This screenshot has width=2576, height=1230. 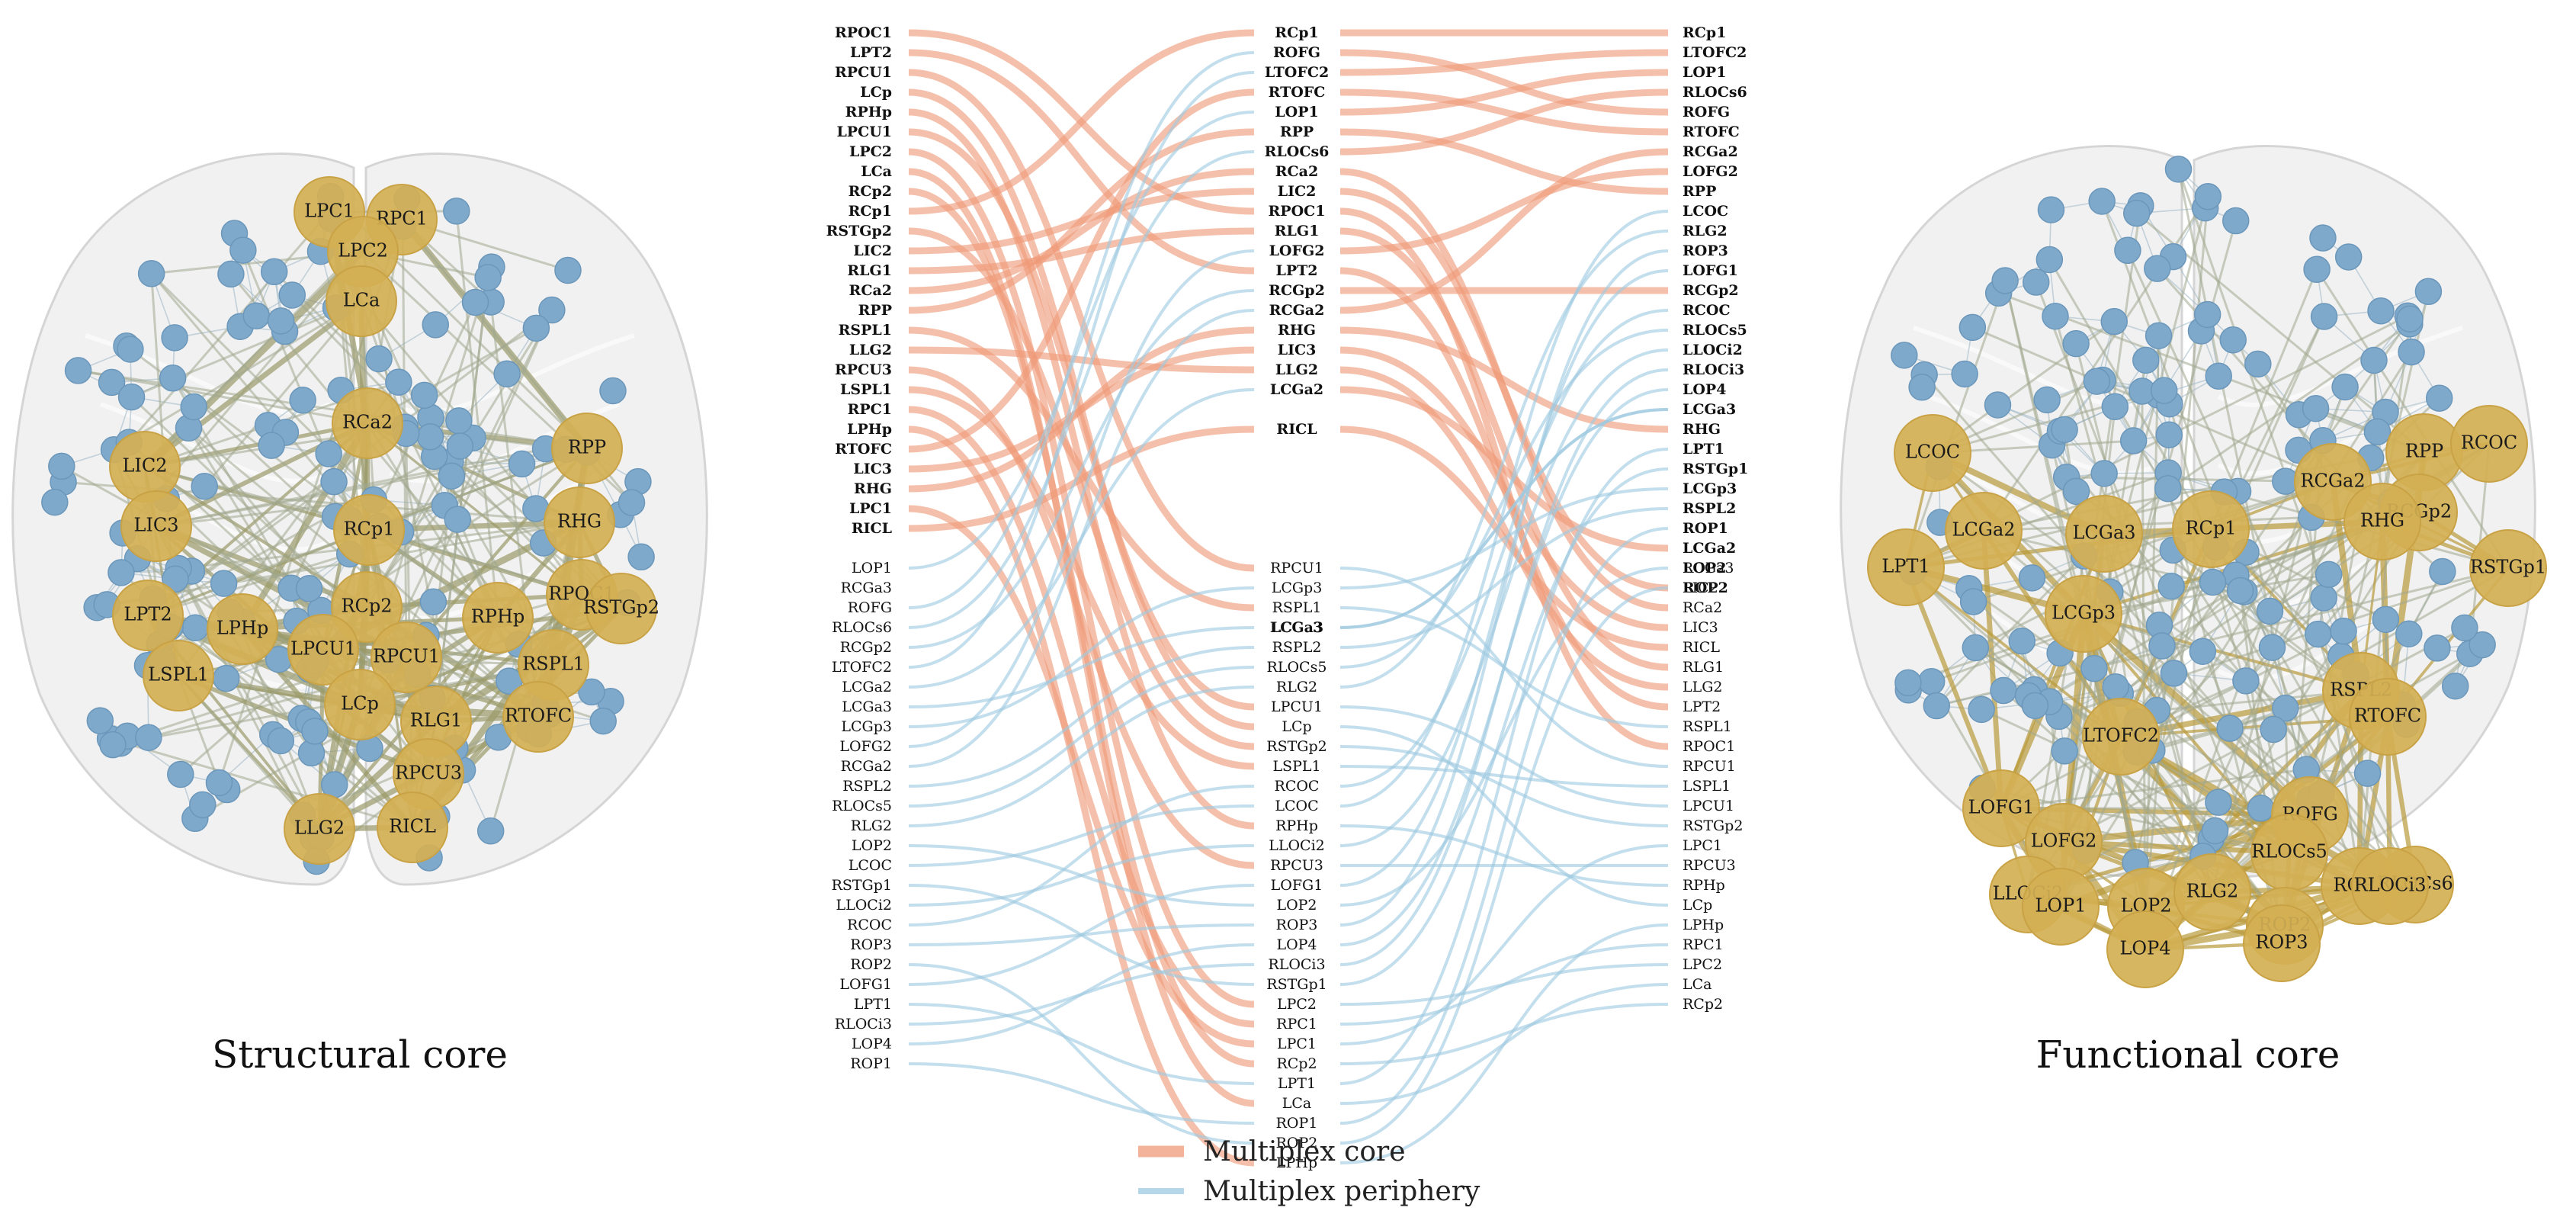 I want to click on structural-core-title: Structural core, so click(x=360, y=1054).